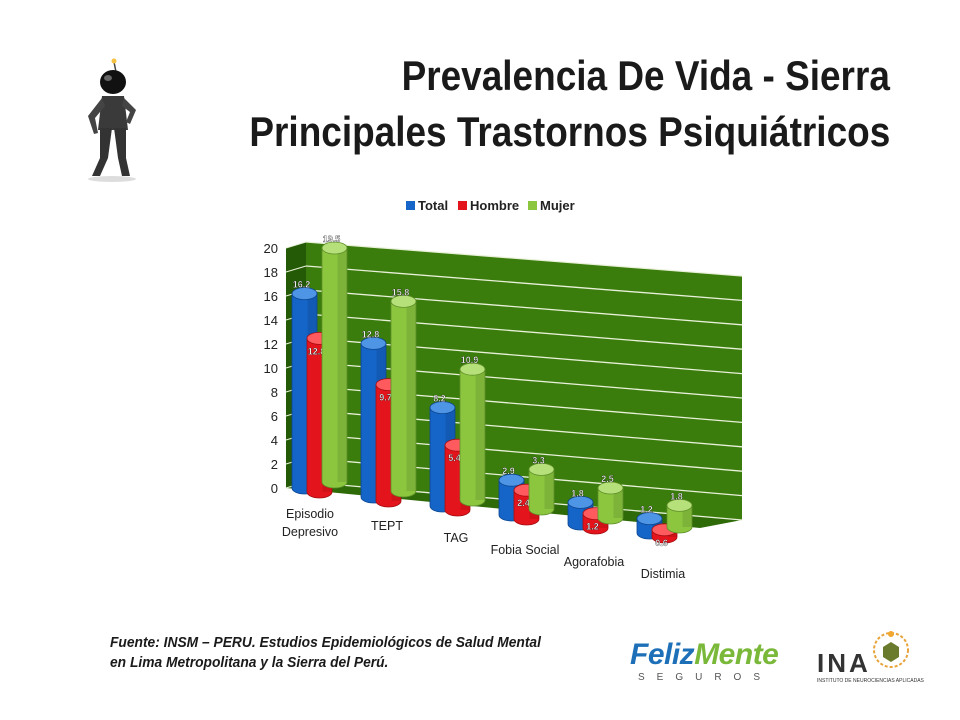 The height and width of the screenshot is (720, 960). Describe the element at coordinates (271, 320) in the screenshot. I see `y-tick-label: 14` at that location.